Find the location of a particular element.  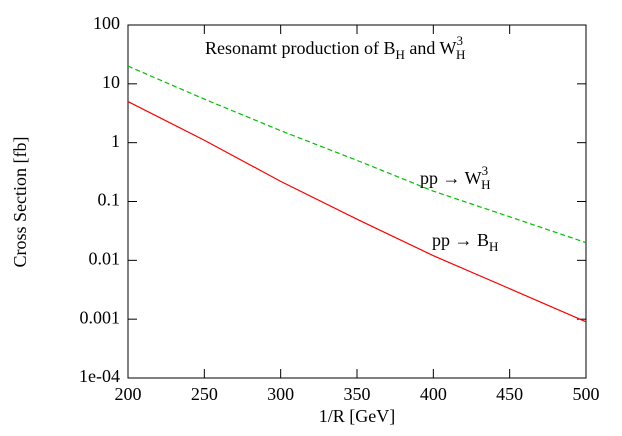

x-tick-label: 350 is located at coordinates (357, 394).